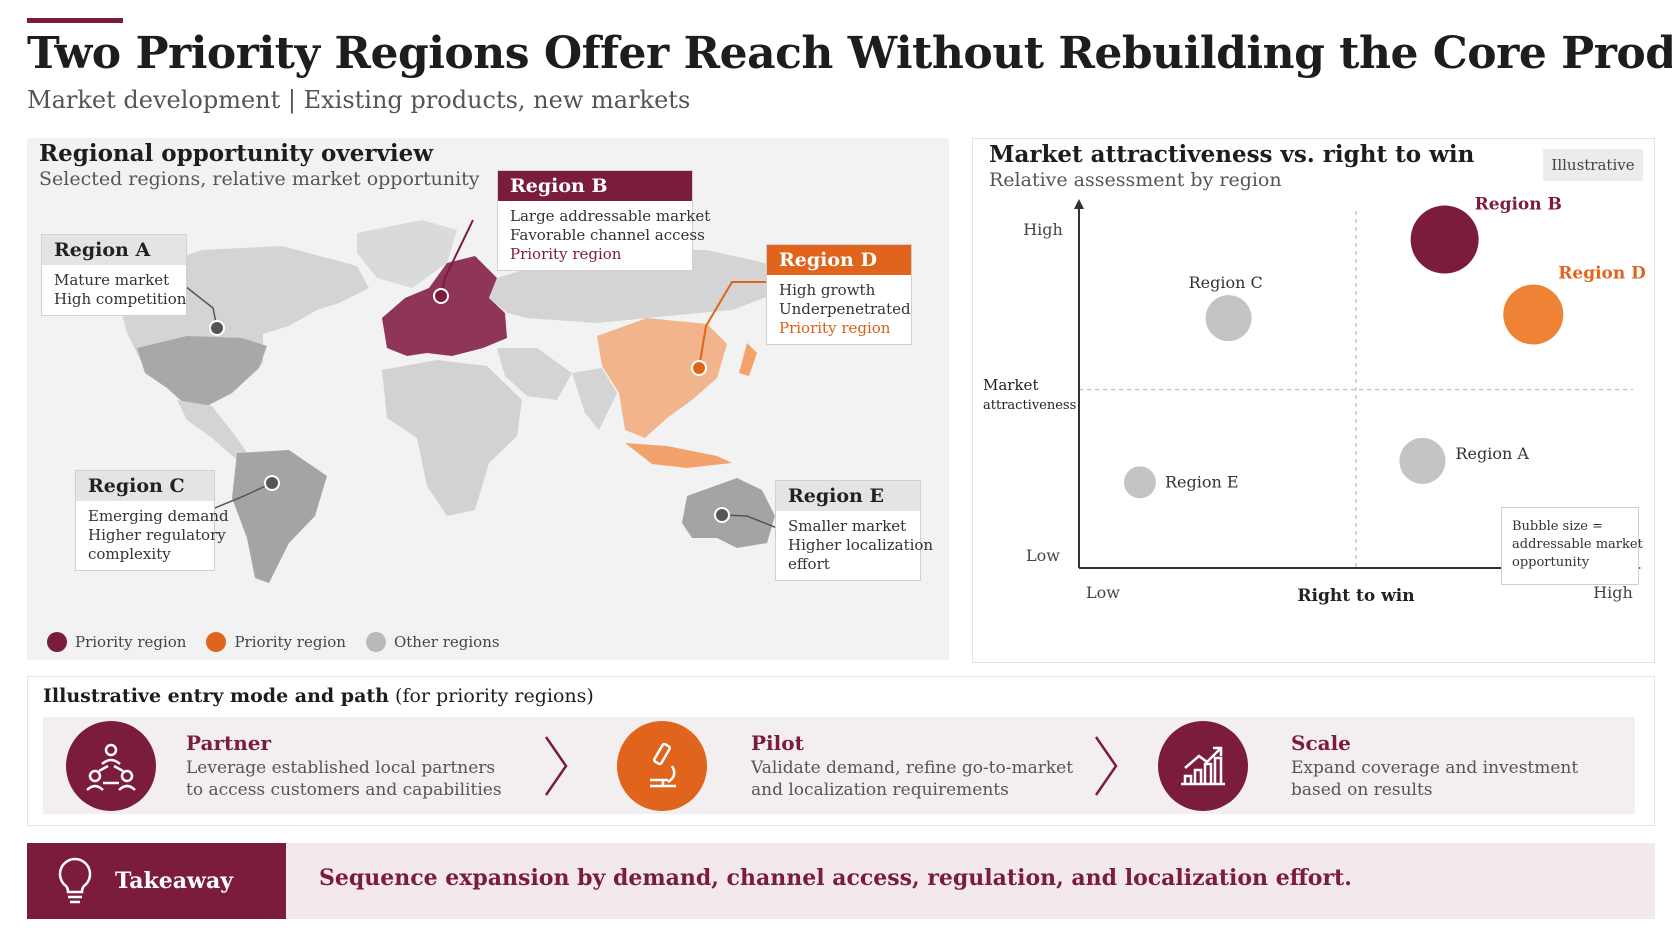  Describe the element at coordinates (748, 359) in the screenshot. I see `map-region-d-islands` at that location.